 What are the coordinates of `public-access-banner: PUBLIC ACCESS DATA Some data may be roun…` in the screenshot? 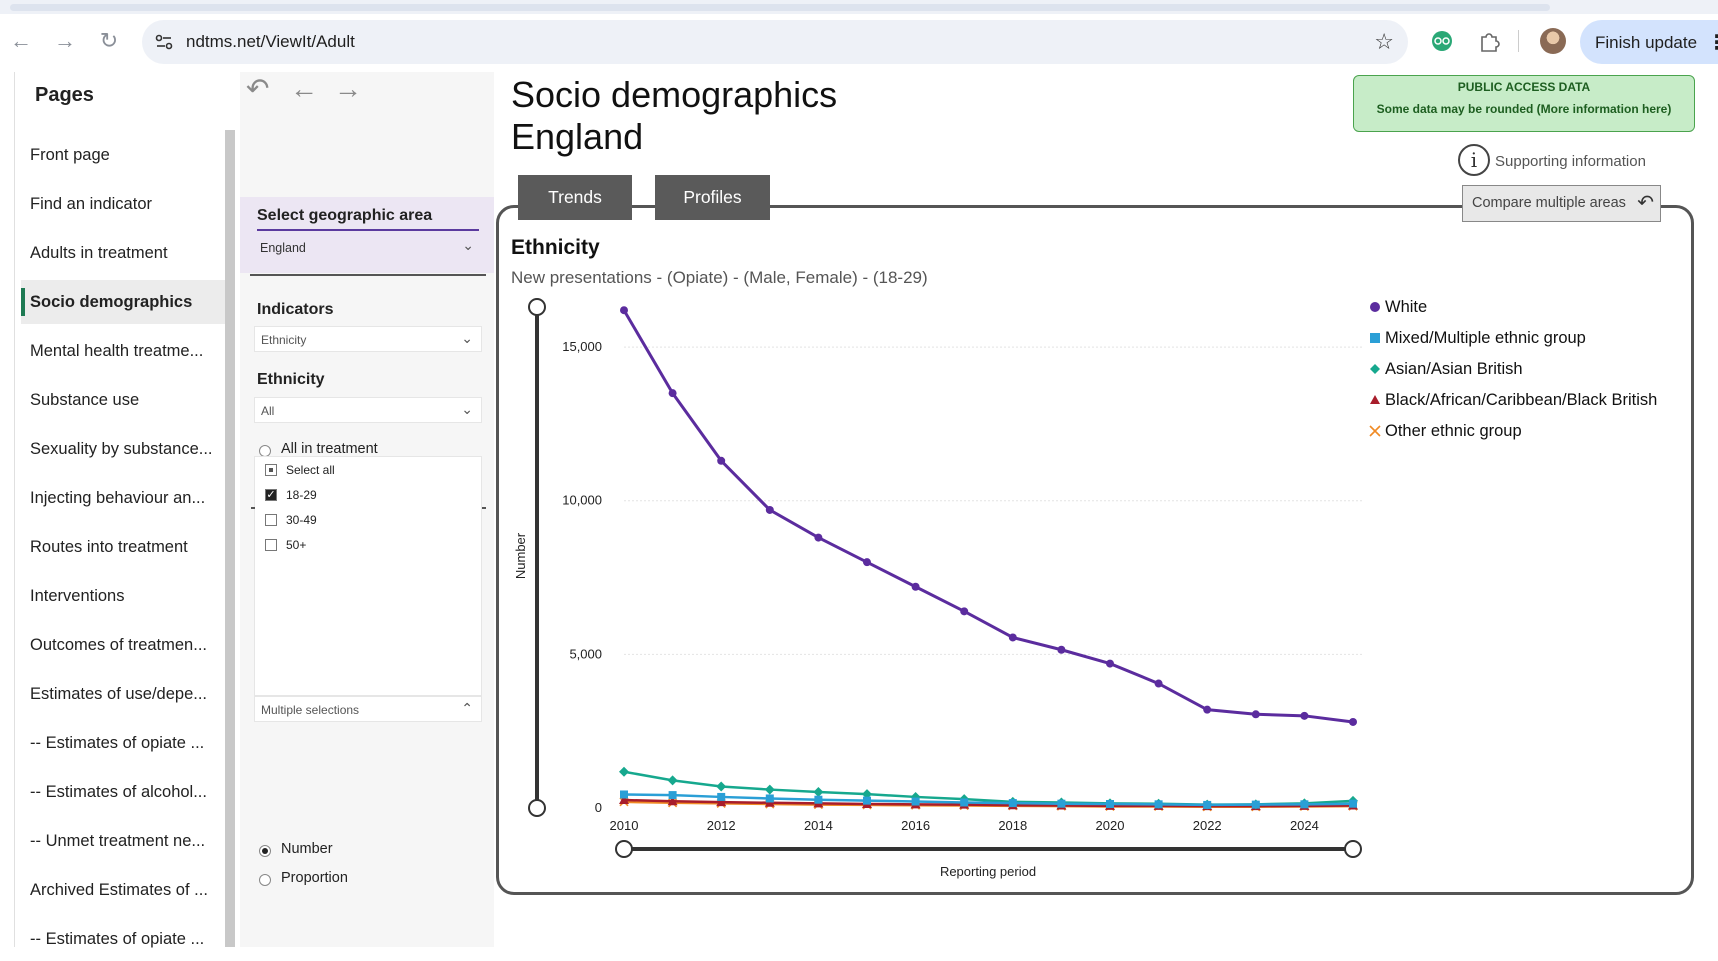 It's located at (1524, 103).